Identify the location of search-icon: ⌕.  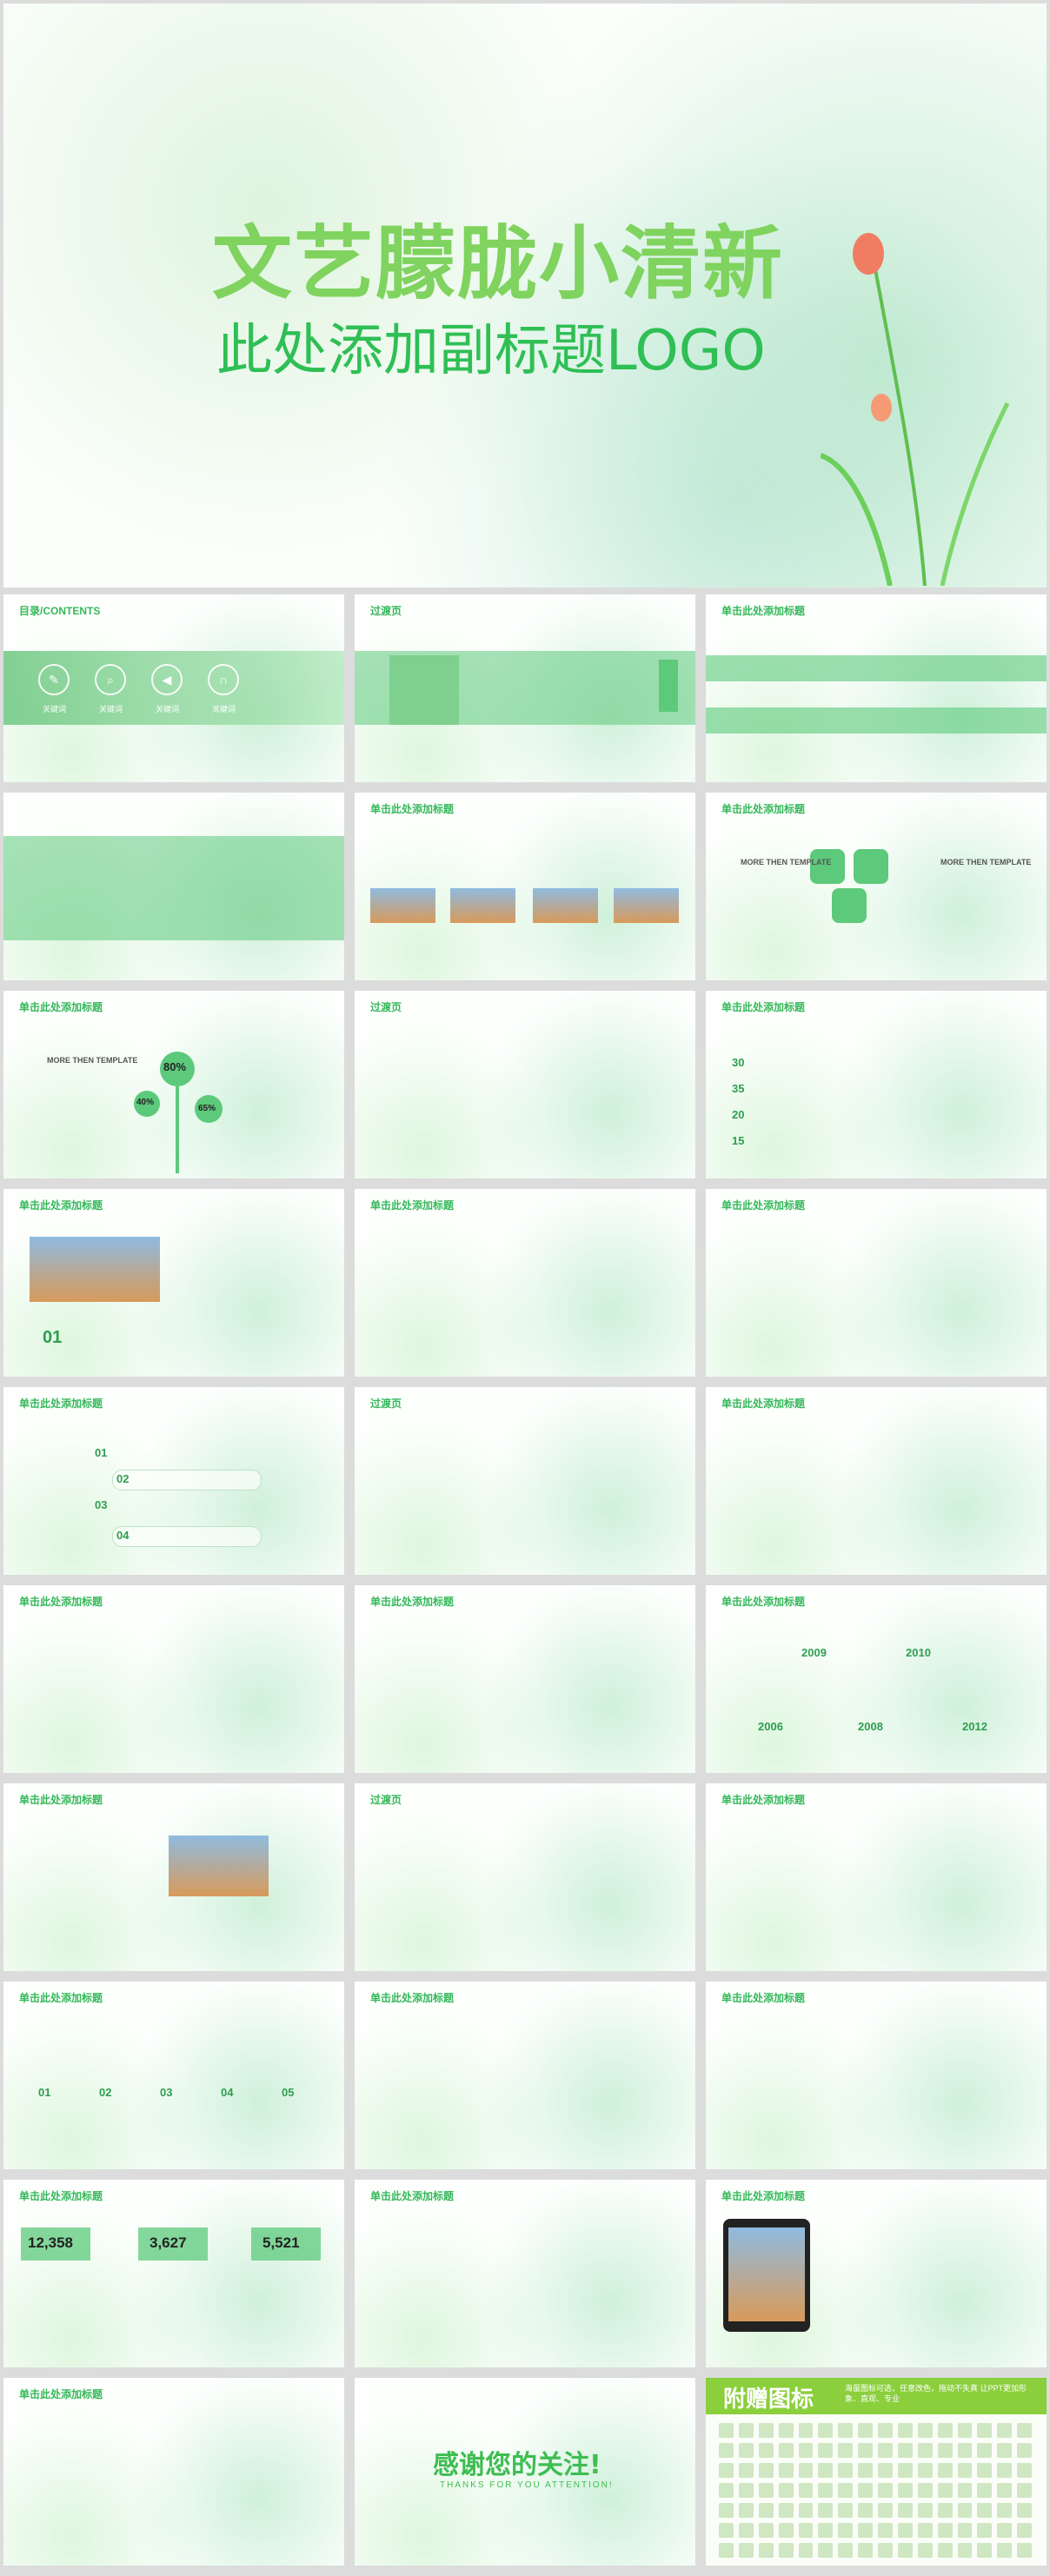
(111, 679).